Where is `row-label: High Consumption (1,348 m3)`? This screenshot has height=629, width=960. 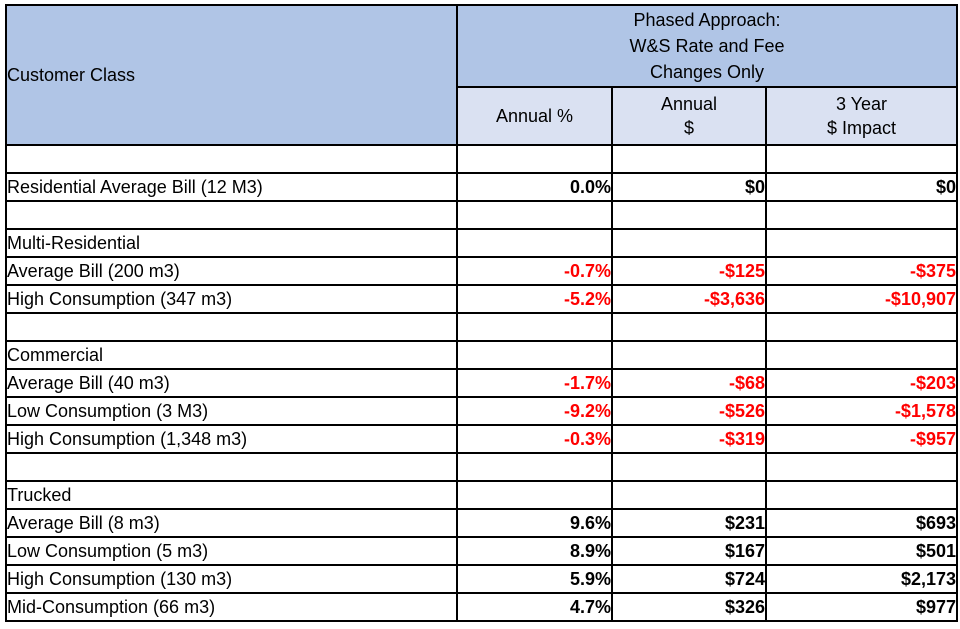 row-label: High Consumption (1,348 m3) is located at coordinates (231, 439).